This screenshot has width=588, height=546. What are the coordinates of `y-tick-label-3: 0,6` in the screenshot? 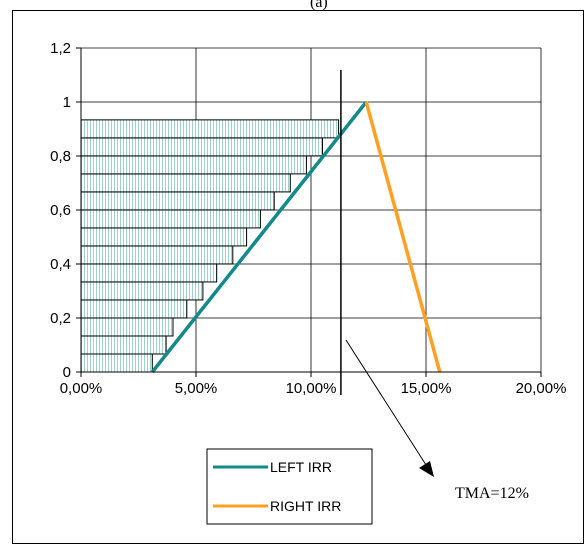 It's located at (60, 210).